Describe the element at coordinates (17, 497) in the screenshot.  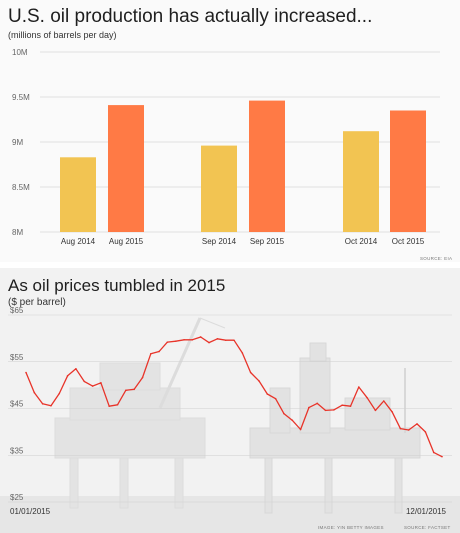
I see `y-tick-label: $25` at that location.